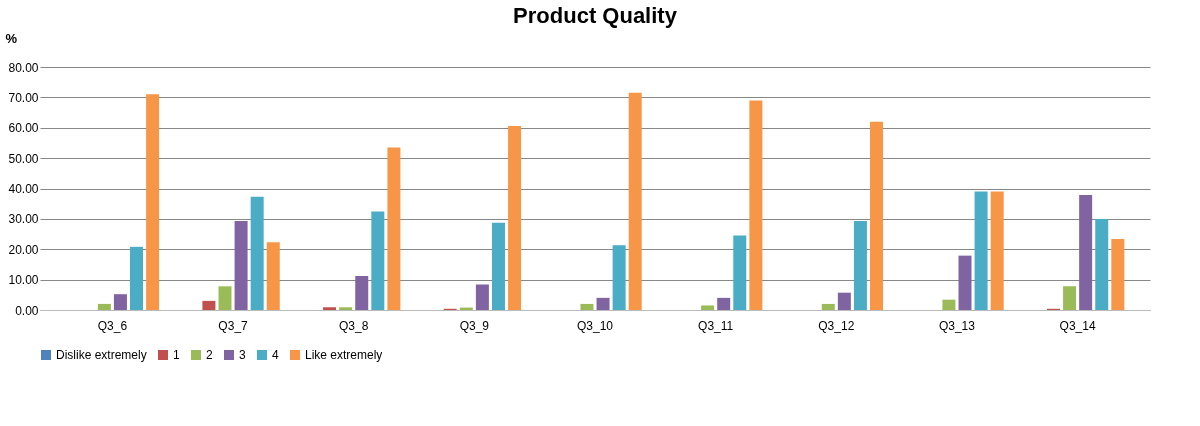 This screenshot has width=1200, height=426. Describe the element at coordinates (344, 355) in the screenshot. I see `legend-label: Like extremely` at that location.